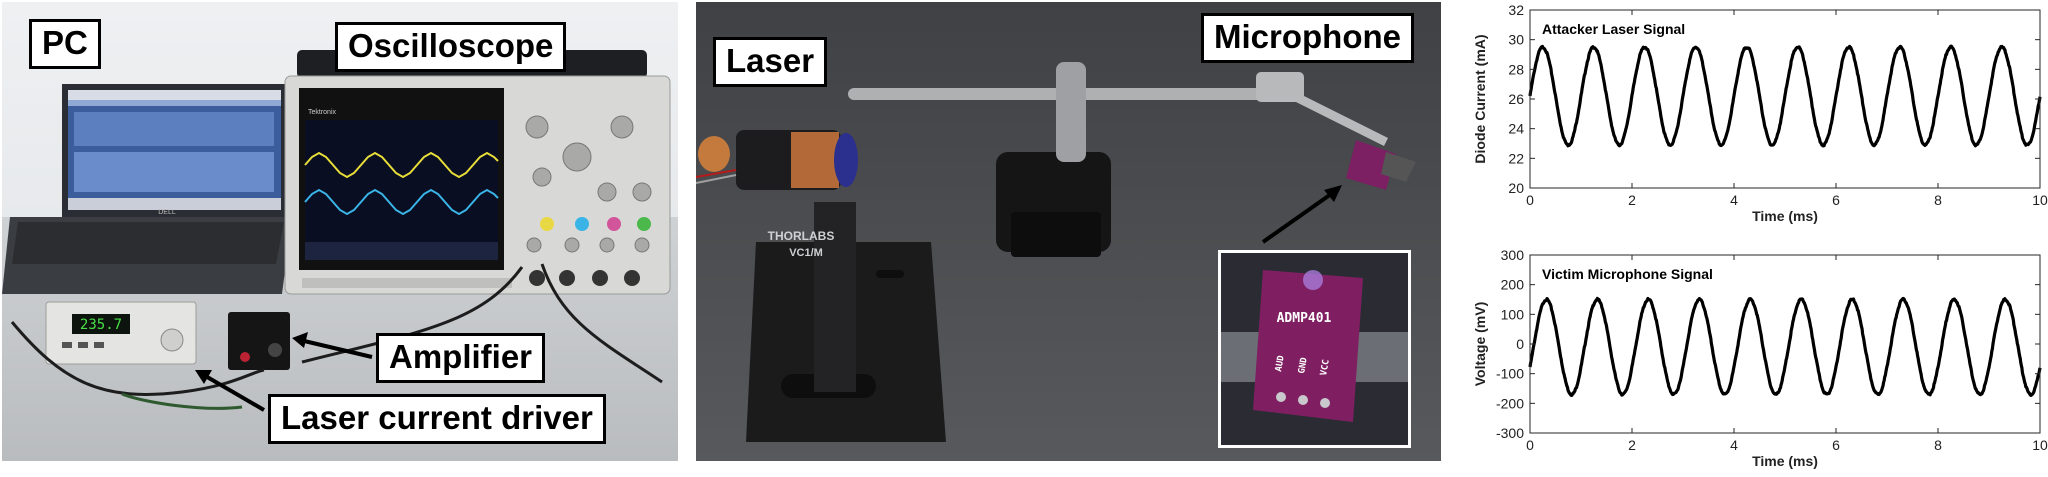 The height and width of the screenshot is (477, 2048). What do you see at coordinates (1632, 445) in the screenshot?
I see `x-tick-label-1-2: 2` at bounding box center [1632, 445].